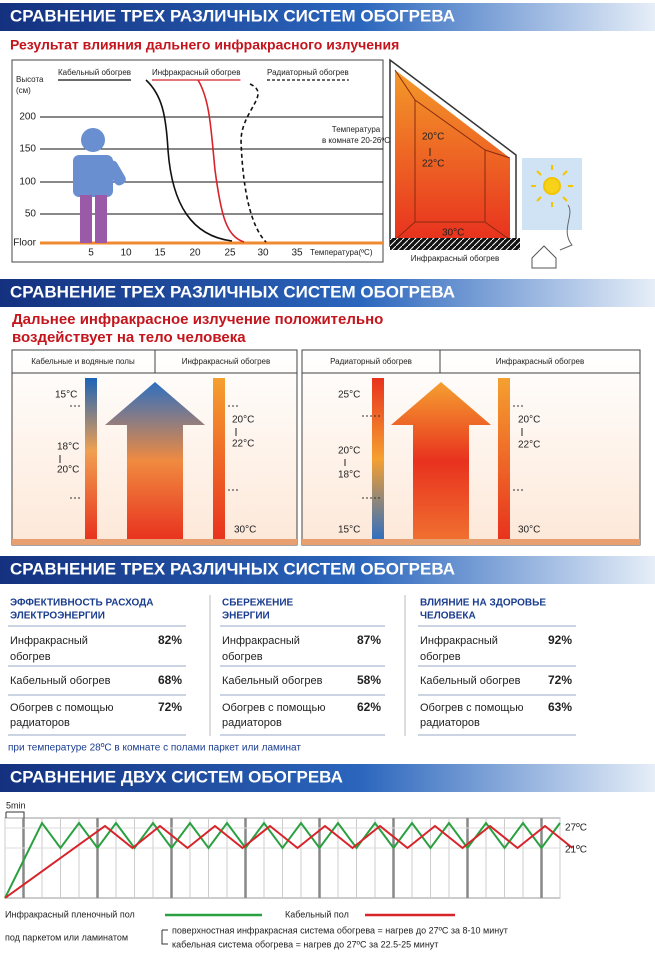 This screenshot has width=655, height=965. I want to click on interval-label: 5min, so click(16, 805).